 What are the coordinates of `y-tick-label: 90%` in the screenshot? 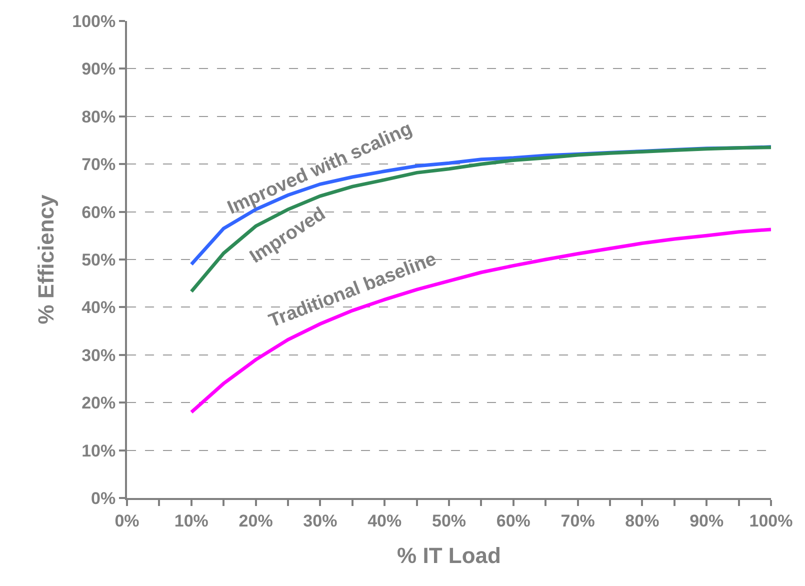 It's located at (99, 69).